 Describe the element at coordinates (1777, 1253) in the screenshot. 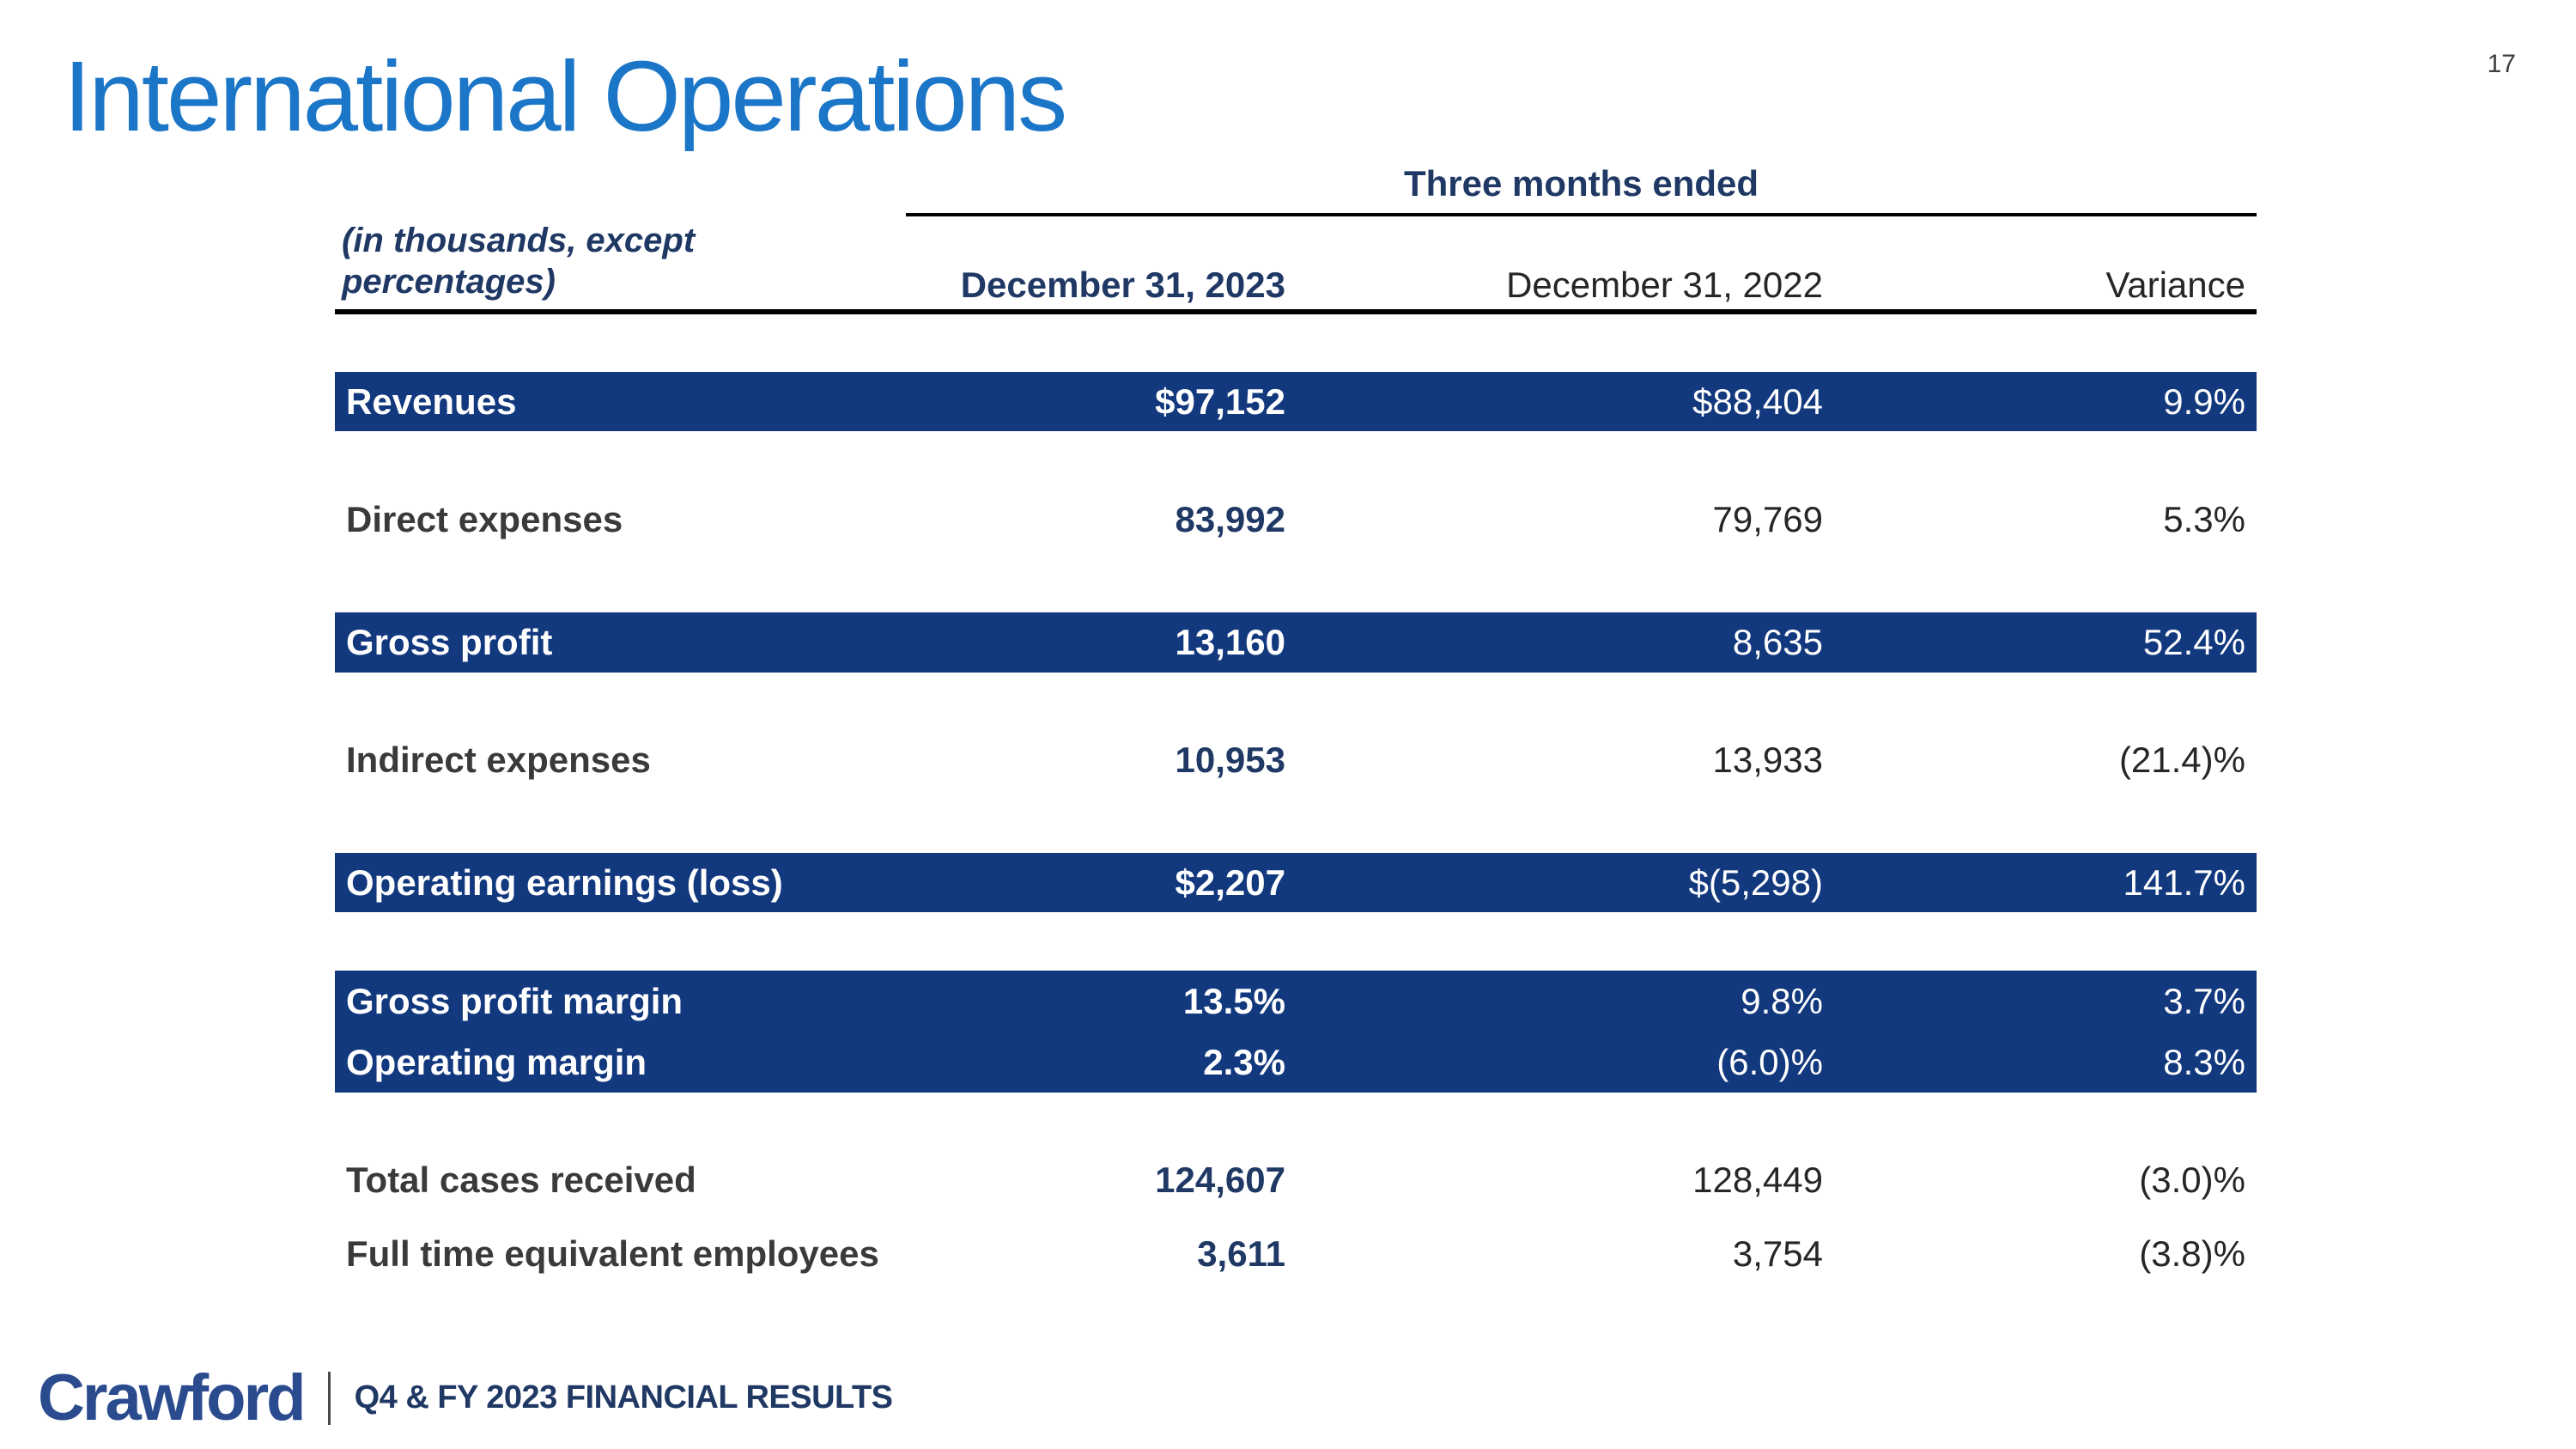

I see `value-2022: 3,754` at that location.